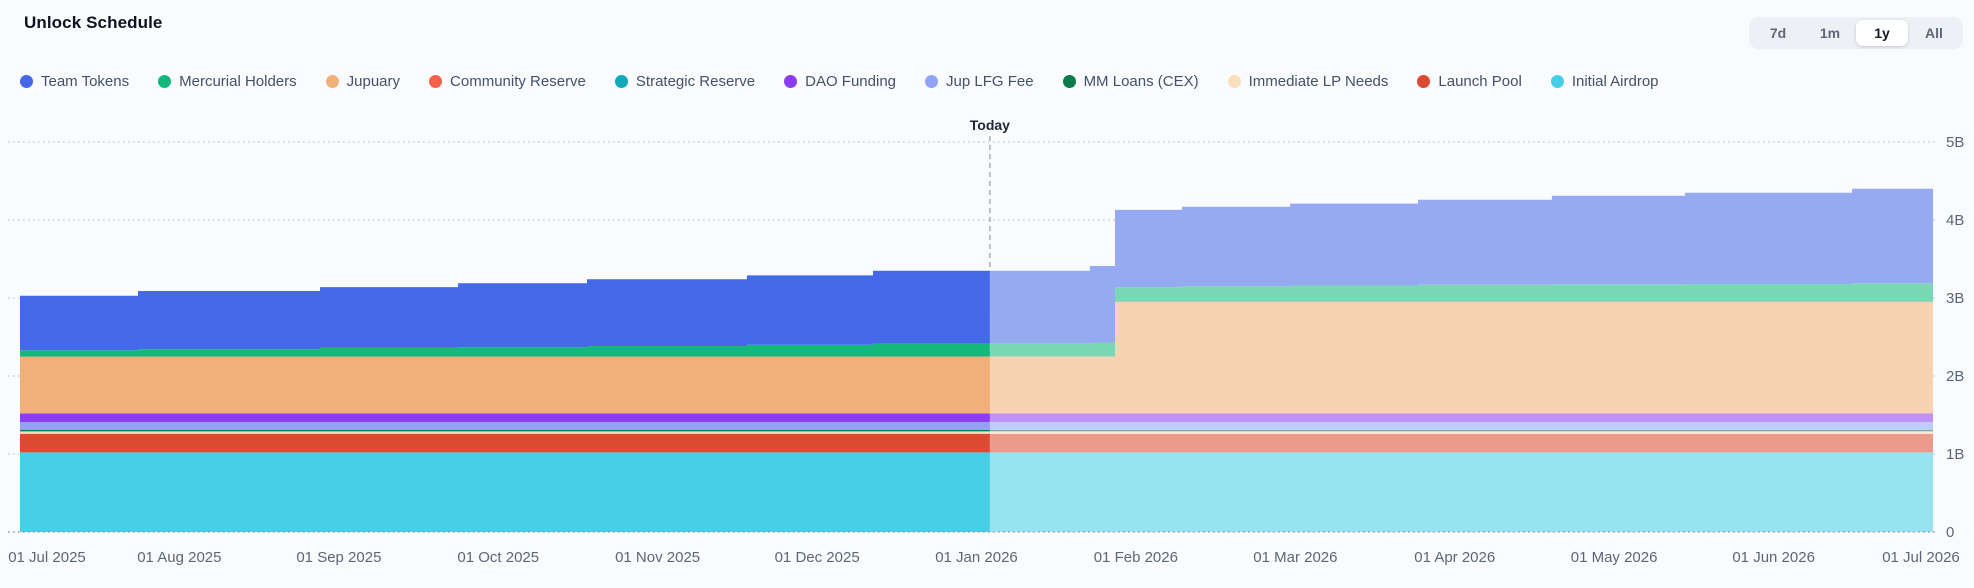 This screenshot has width=1974, height=588. What do you see at coordinates (165, 81) in the screenshot?
I see `mercurial-holders-color-dot` at bounding box center [165, 81].